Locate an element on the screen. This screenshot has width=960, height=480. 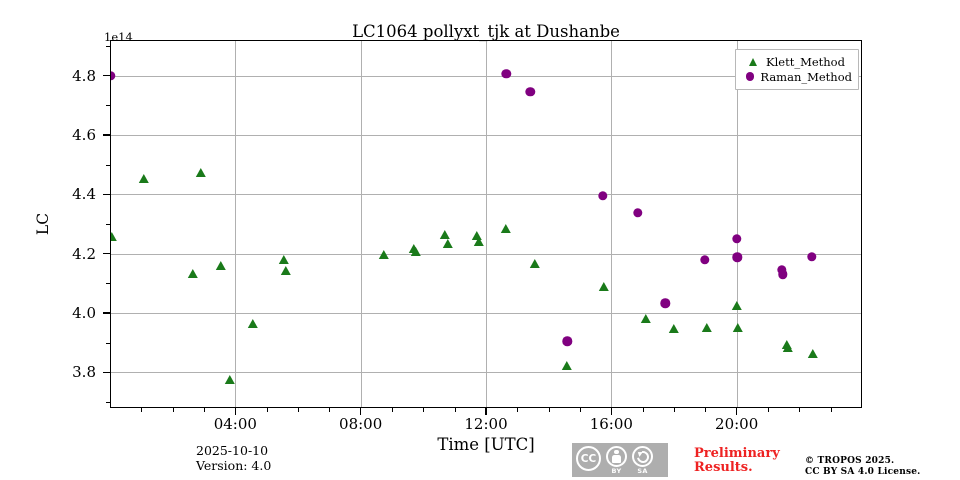
page-title: LC1064 pollyxt_tjk at Dushanbe is located at coordinates (486, 31).